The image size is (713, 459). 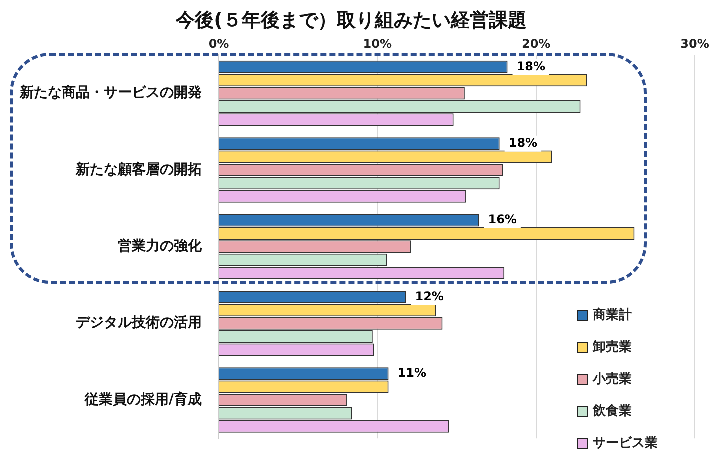 I want to click on x-tick-label: 0%, so click(x=219, y=44).